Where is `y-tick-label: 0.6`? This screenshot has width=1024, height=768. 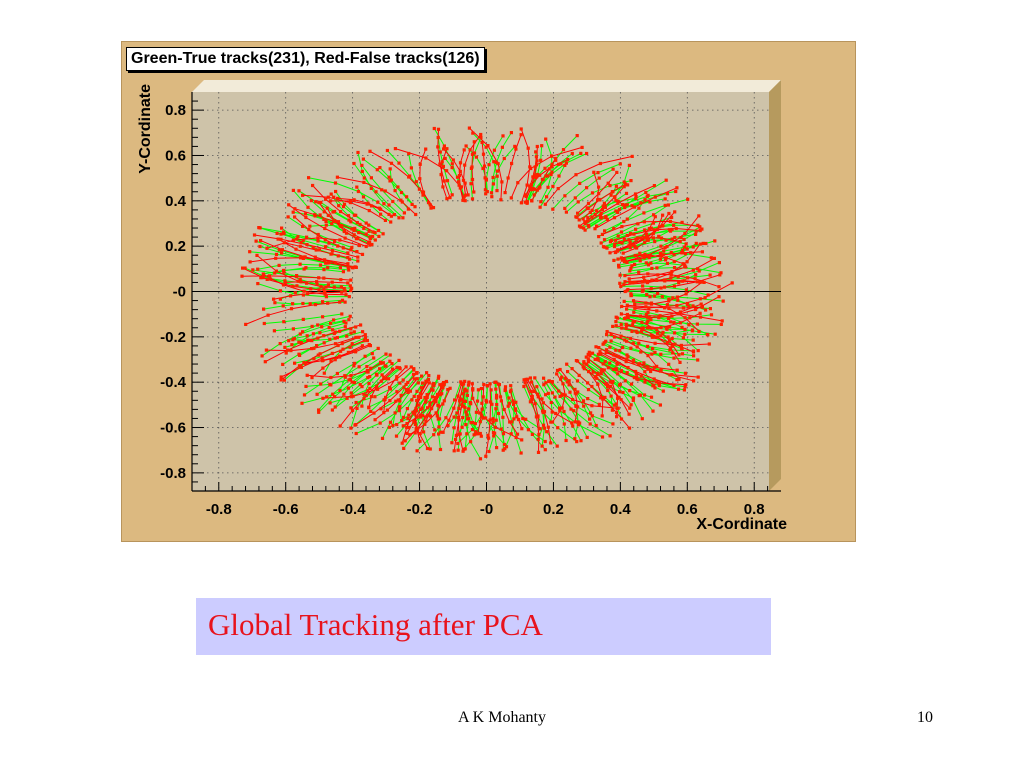 y-tick-label: 0.6 is located at coordinates (175, 155).